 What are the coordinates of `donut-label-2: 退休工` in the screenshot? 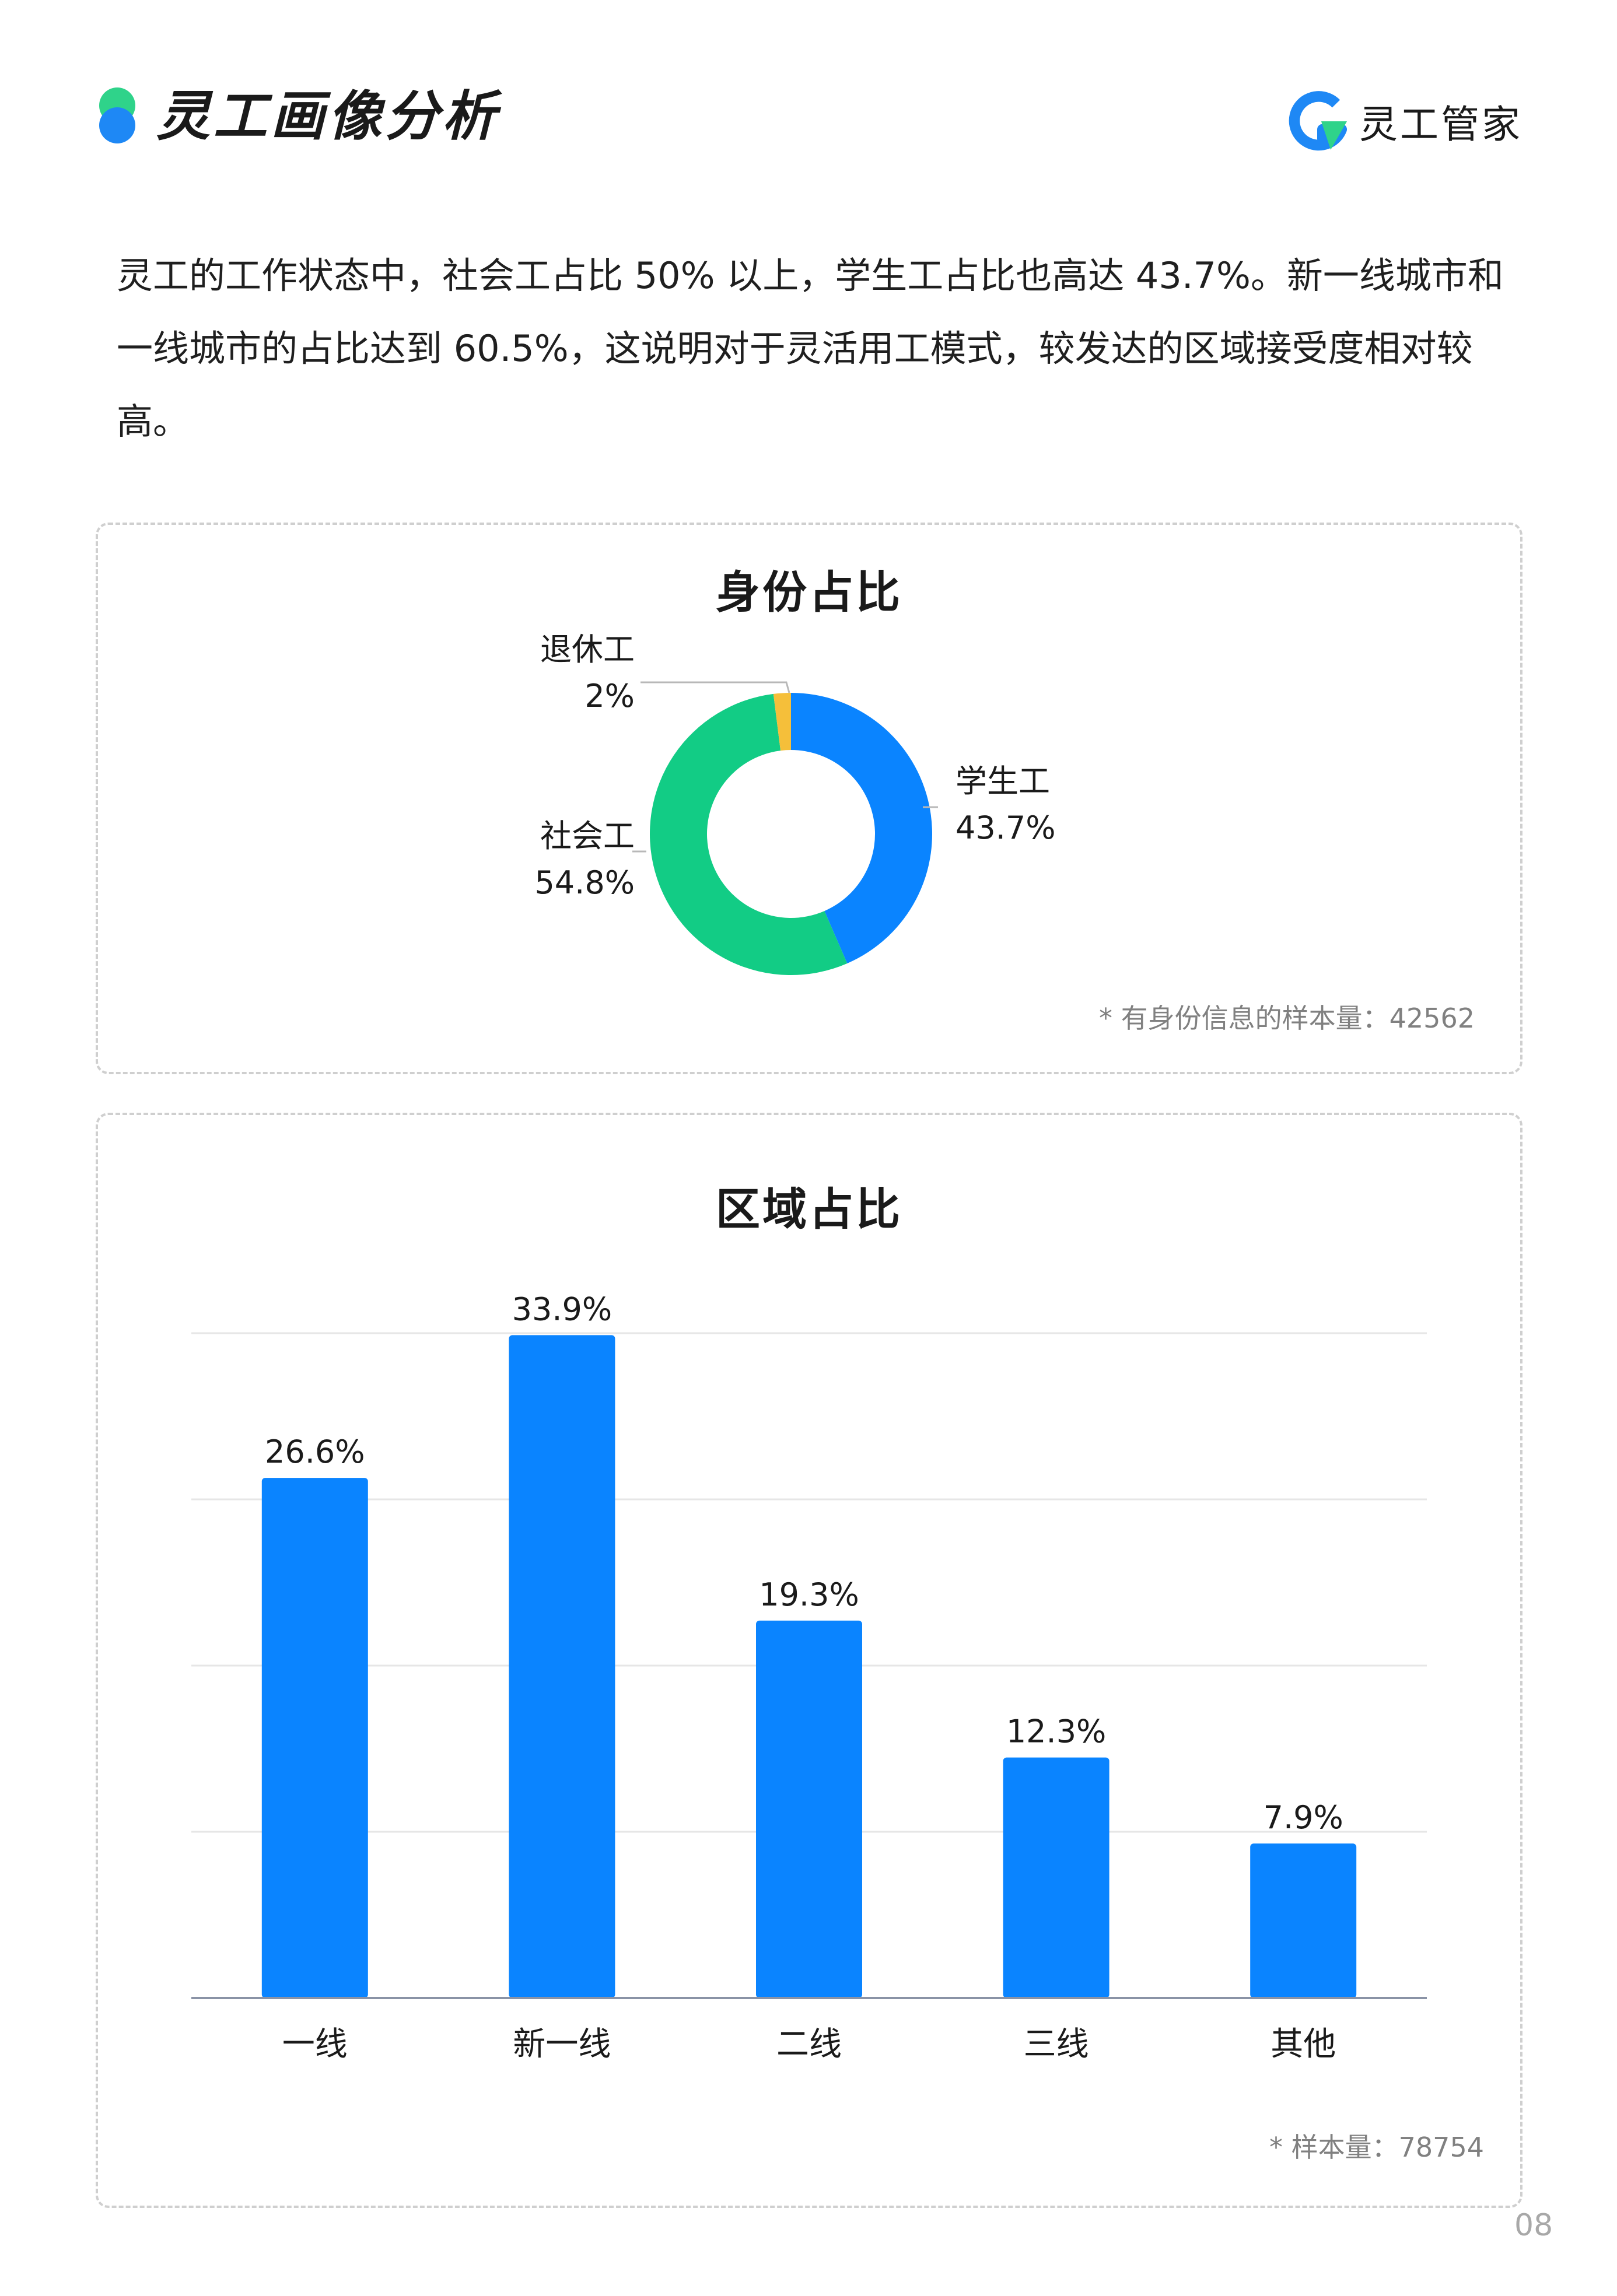 It's located at (587, 649).